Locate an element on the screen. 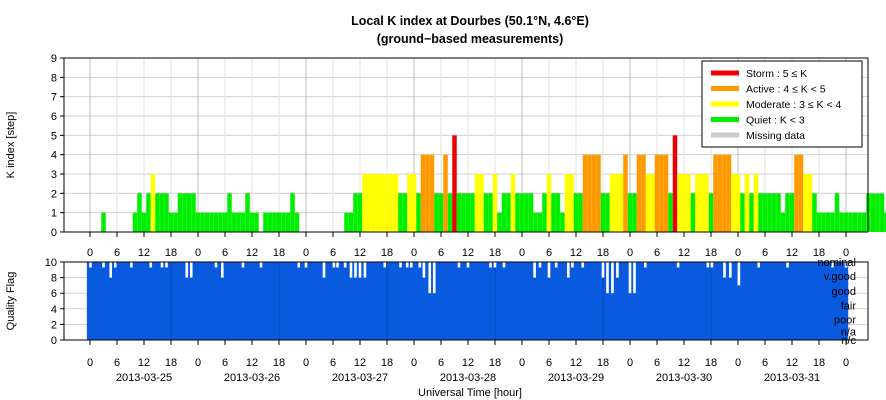  q-x-tick-label: 18 is located at coordinates (171, 363).